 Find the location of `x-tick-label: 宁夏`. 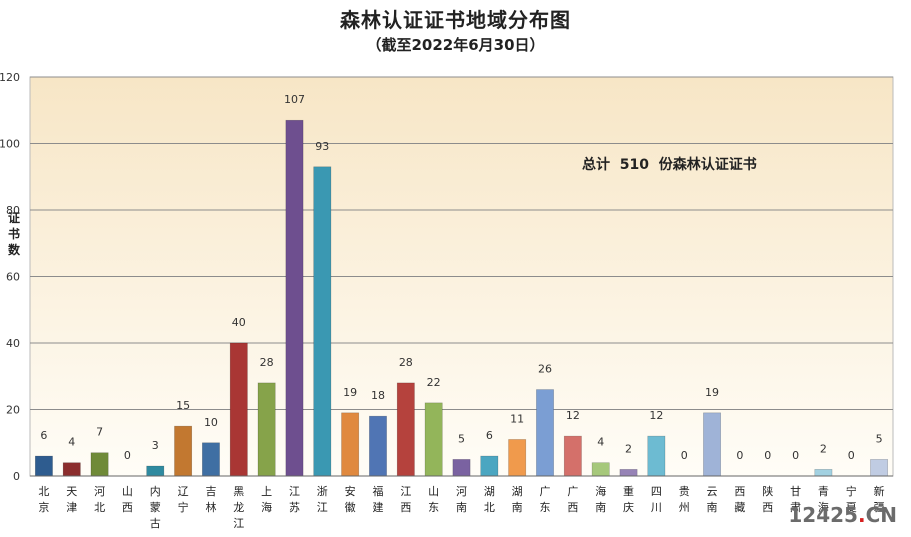

x-tick-label: 宁夏 is located at coordinates (851, 499).